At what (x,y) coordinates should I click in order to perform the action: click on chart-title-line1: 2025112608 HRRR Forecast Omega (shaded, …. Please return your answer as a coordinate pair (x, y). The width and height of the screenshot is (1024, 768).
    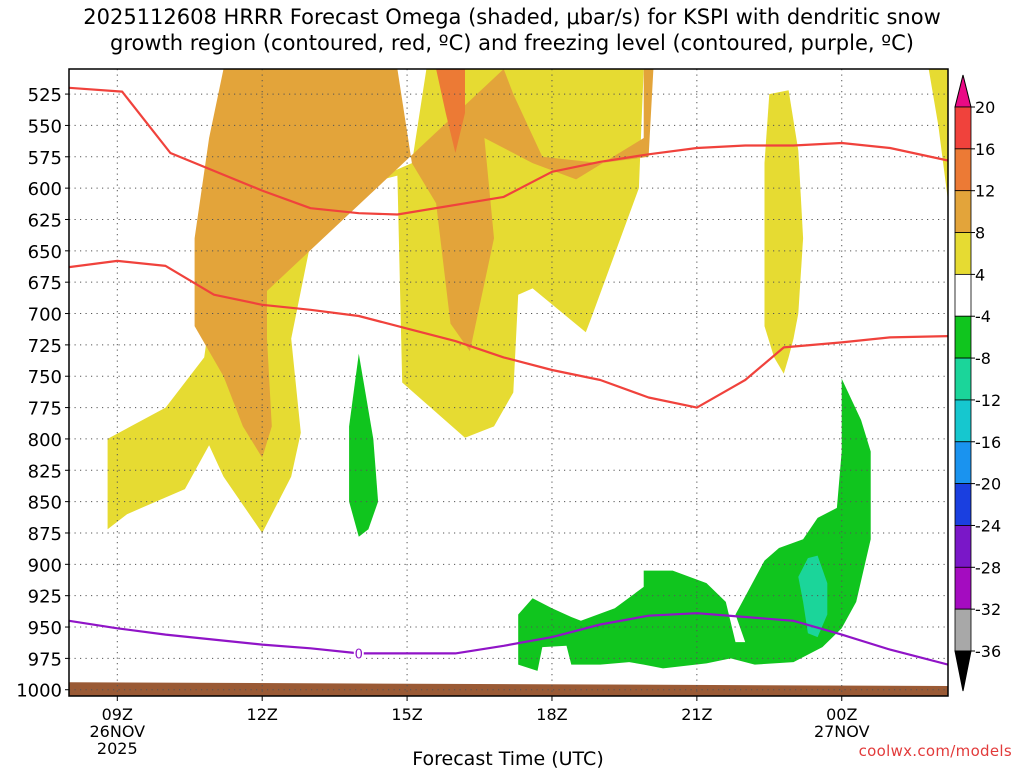
    Looking at the image, I should click on (512, 17).